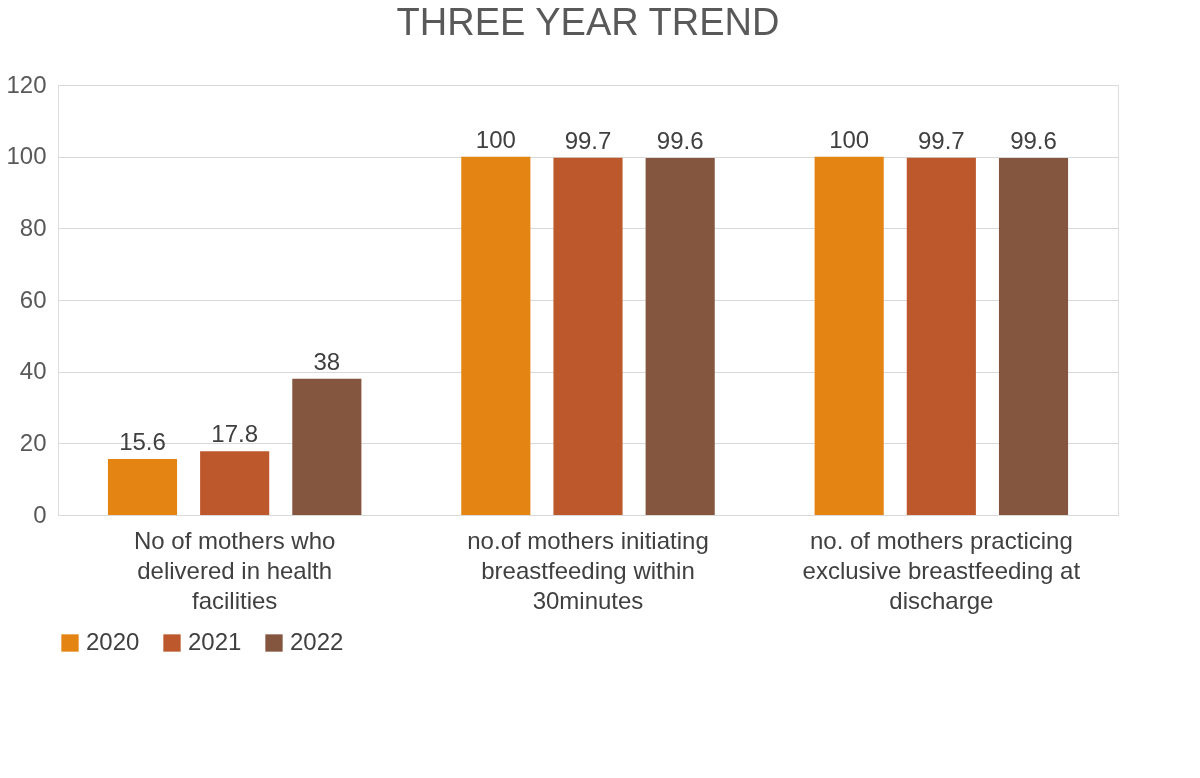 This screenshot has width=1200, height=778. What do you see at coordinates (33, 227) in the screenshot?
I see `y-tick-label: 80` at bounding box center [33, 227].